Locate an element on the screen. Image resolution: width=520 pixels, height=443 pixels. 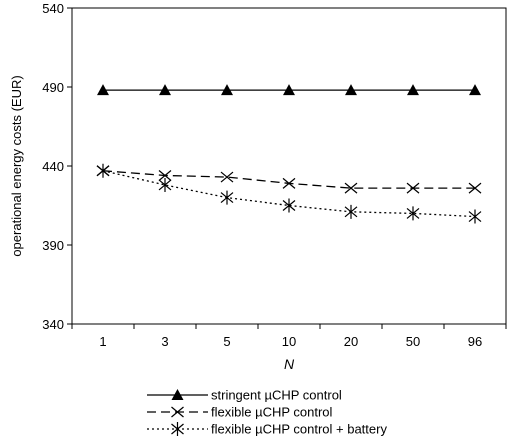
x-axis: 1 3 5 10 20 50 96 is located at coordinates (289, 336).